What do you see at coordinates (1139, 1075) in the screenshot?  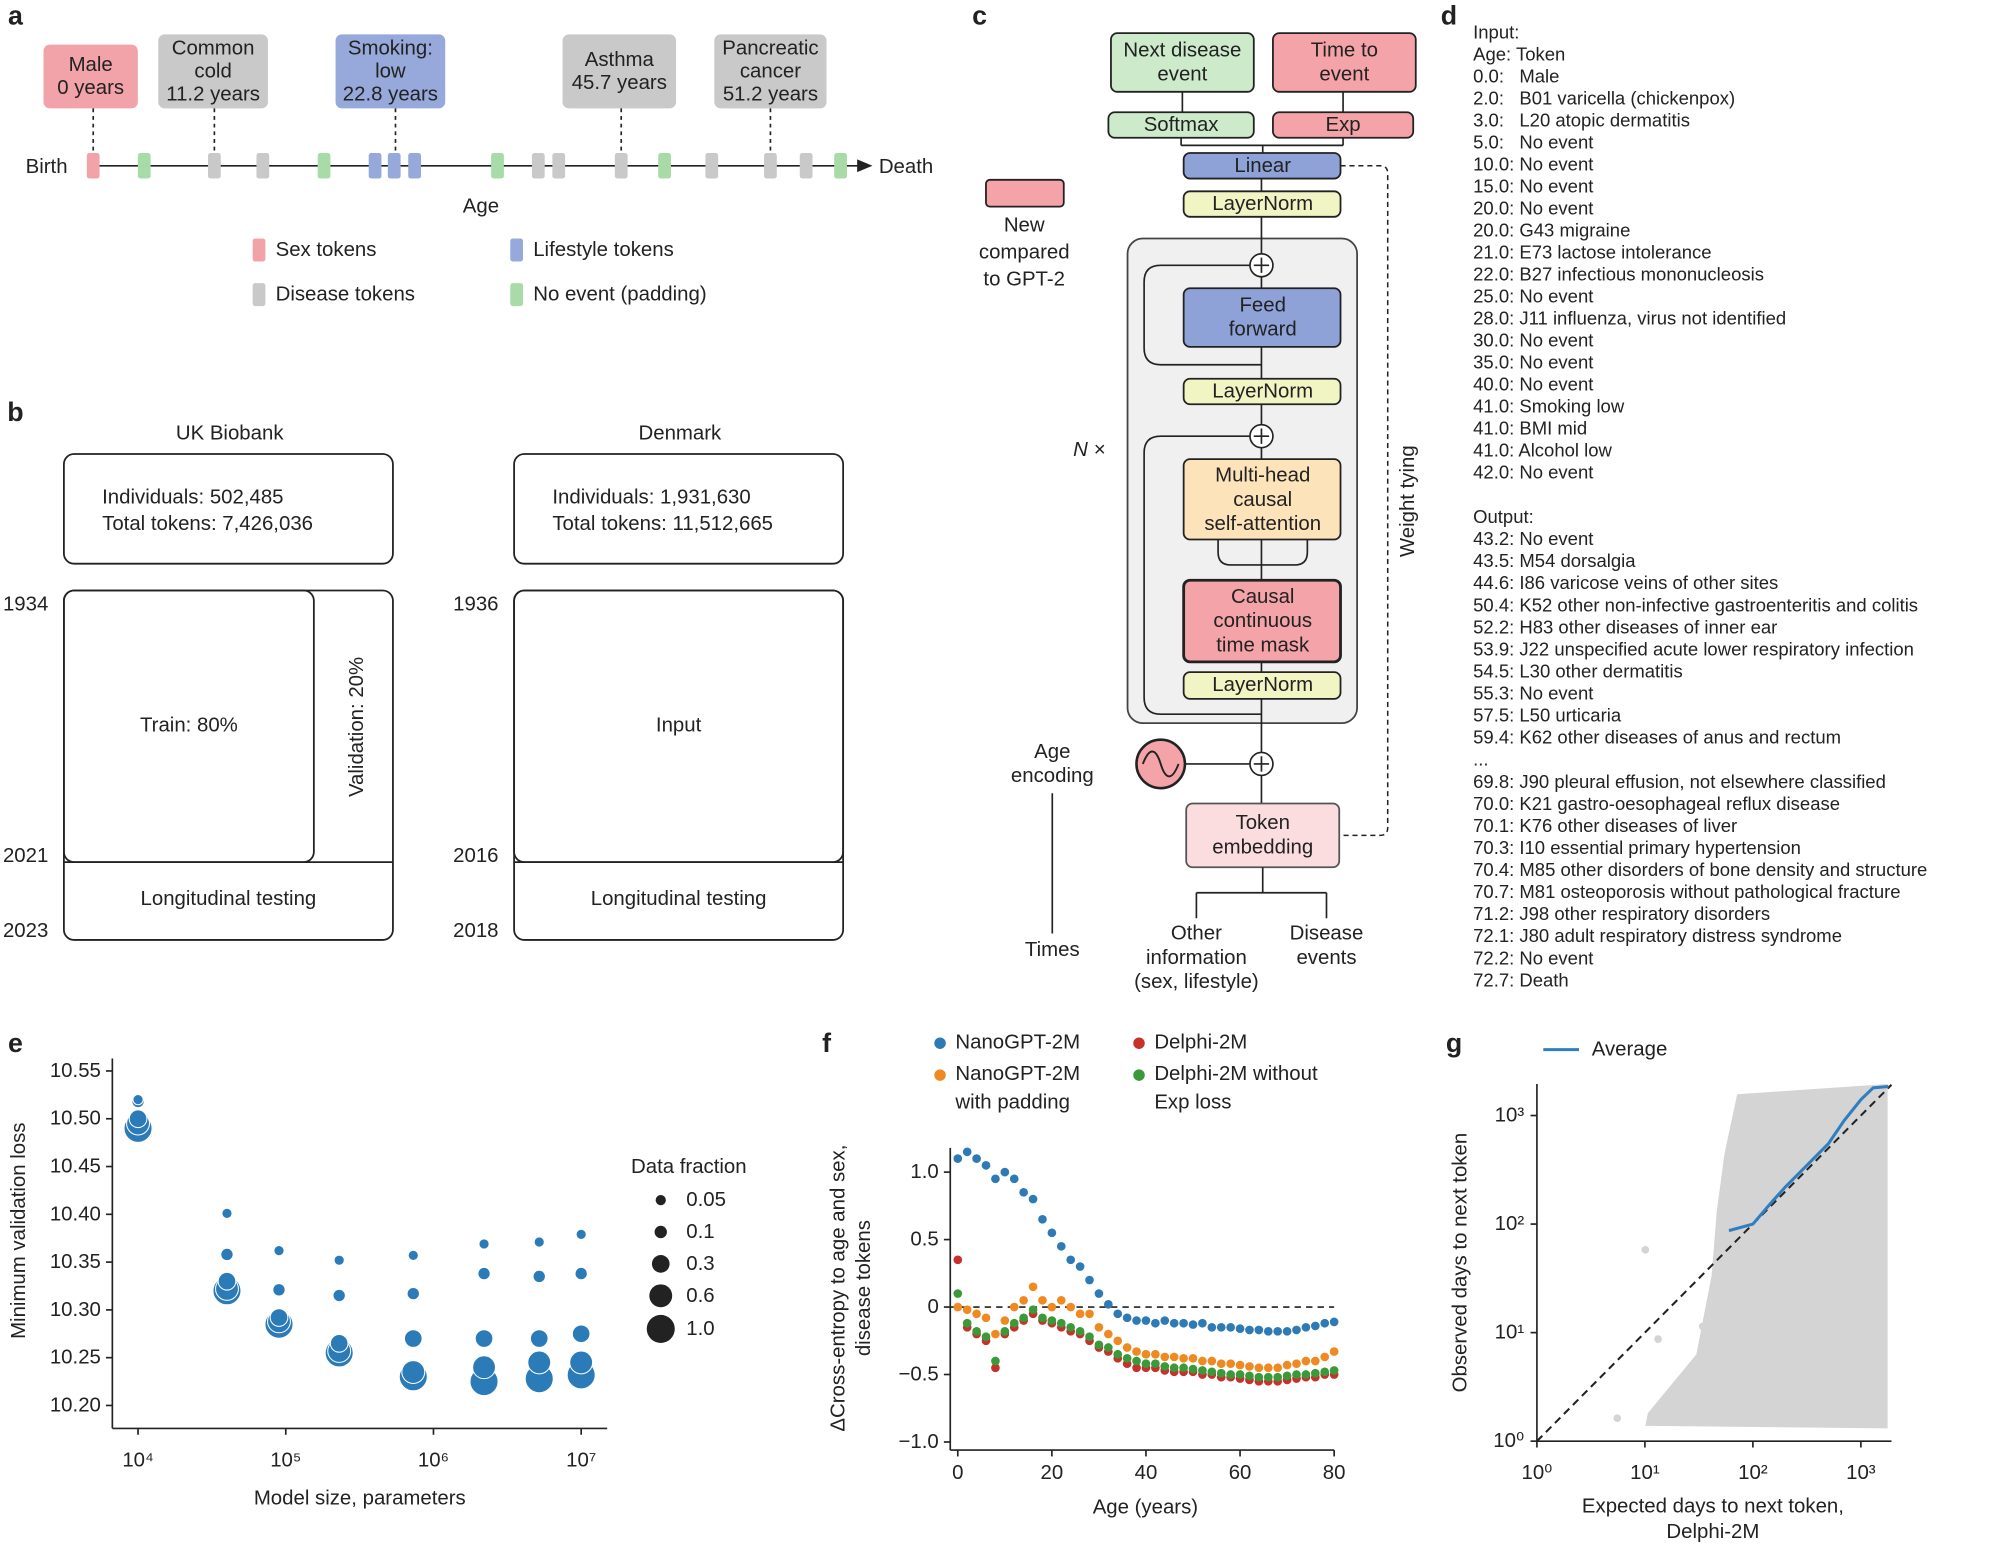 I see `legend-marker` at bounding box center [1139, 1075].